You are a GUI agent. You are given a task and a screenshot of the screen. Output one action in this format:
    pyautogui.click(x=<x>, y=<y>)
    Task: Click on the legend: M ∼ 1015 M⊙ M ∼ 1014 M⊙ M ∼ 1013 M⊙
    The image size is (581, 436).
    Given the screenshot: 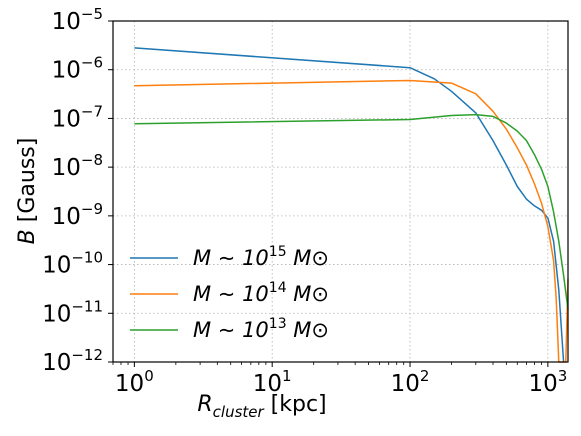 What is the action you would take?
    pyautogui.click(x=229, y=293)
    